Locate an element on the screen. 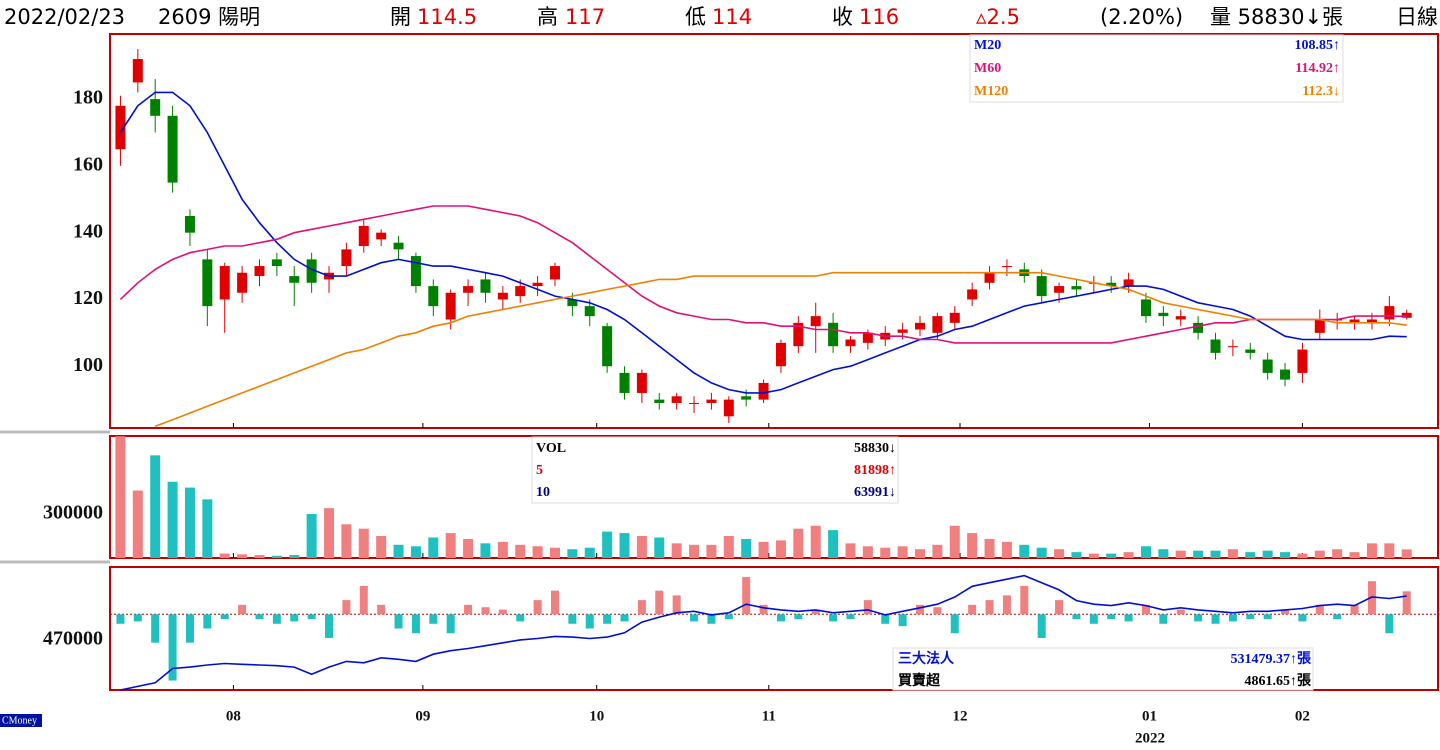  close-value: 116 is located at coordinates (879, 17).